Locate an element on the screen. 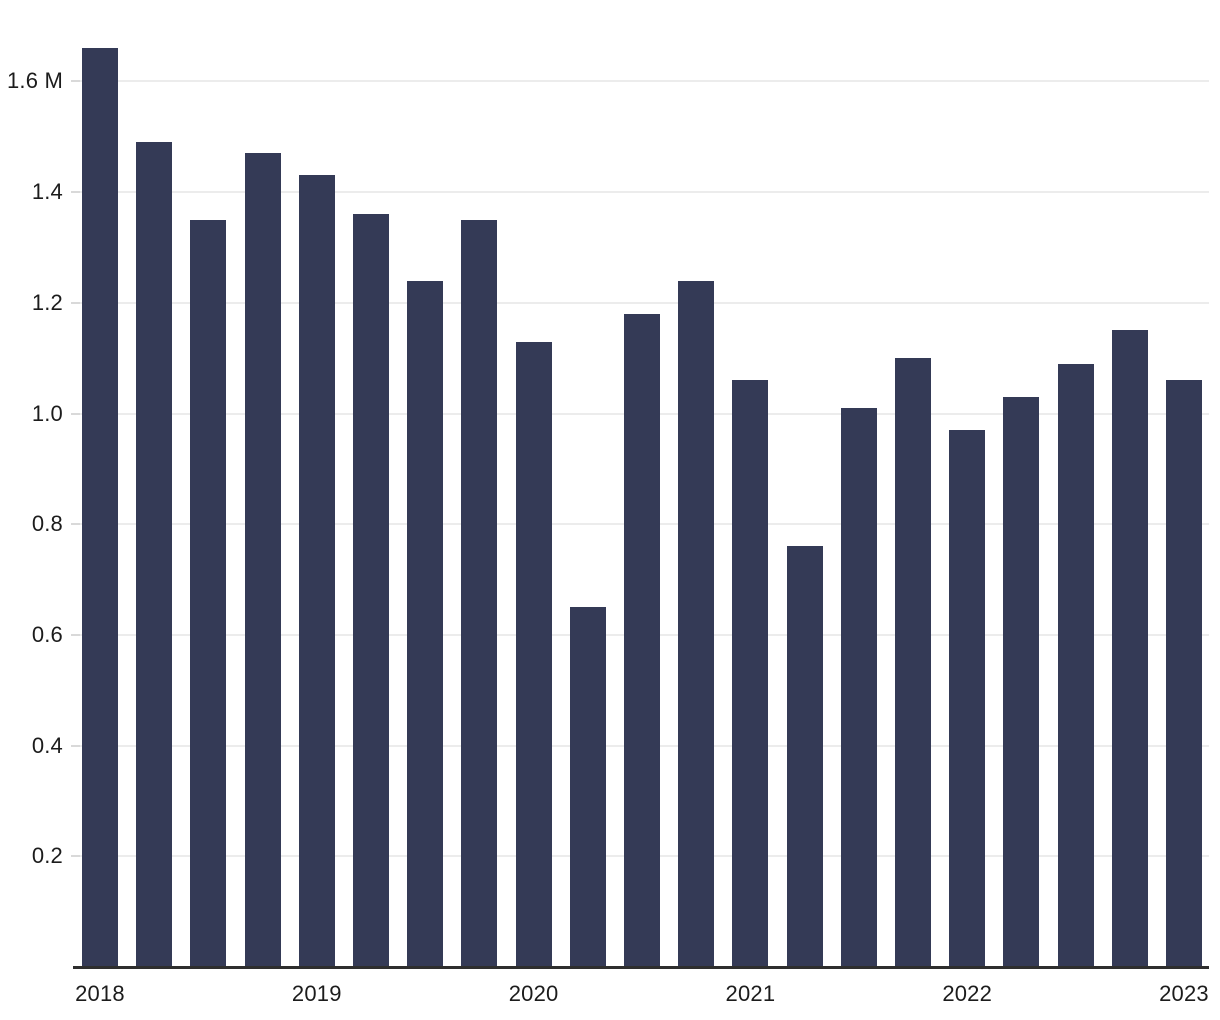 The height and width of the screenshot is (1020, 1220). x-axis-label: 2020 is located at coordinates (533, 993).